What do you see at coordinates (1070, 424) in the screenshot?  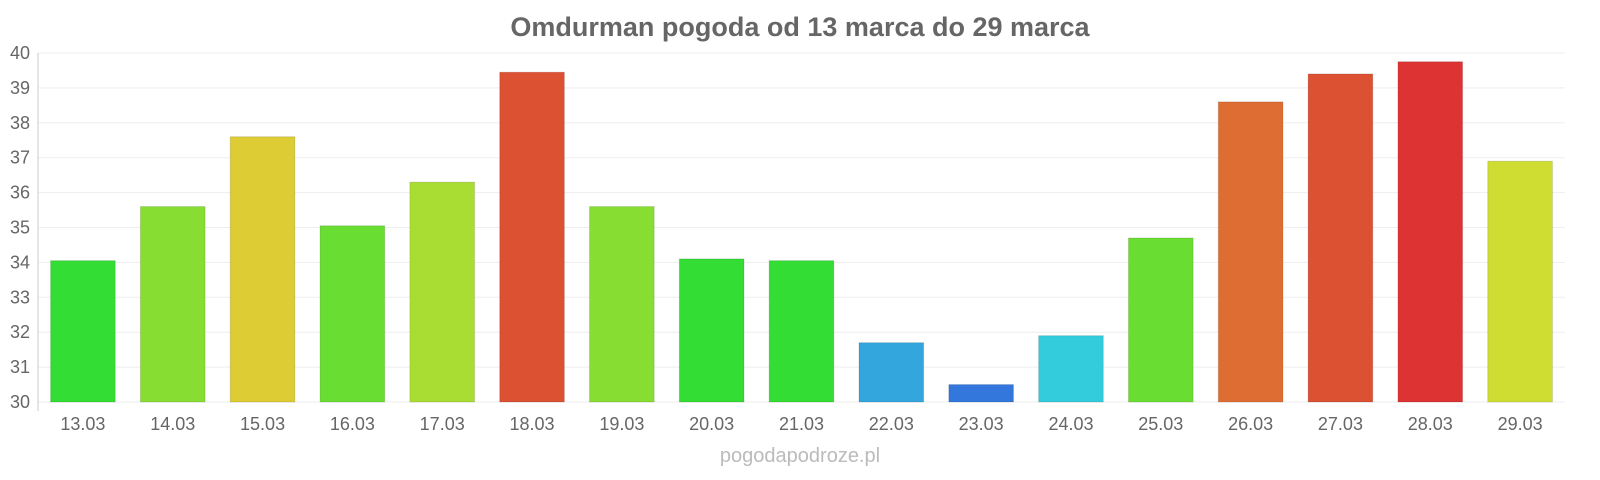 I see `x-tick-label: 24.03` at bounding box center [1070, 424].